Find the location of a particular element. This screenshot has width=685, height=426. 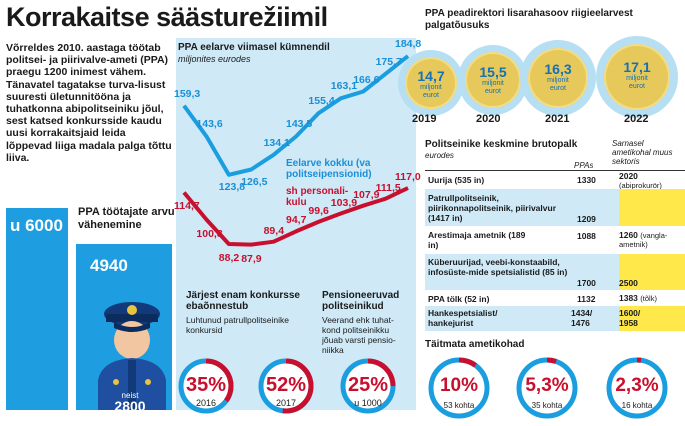

ring-3-chart is located at coordinates (368, 386).